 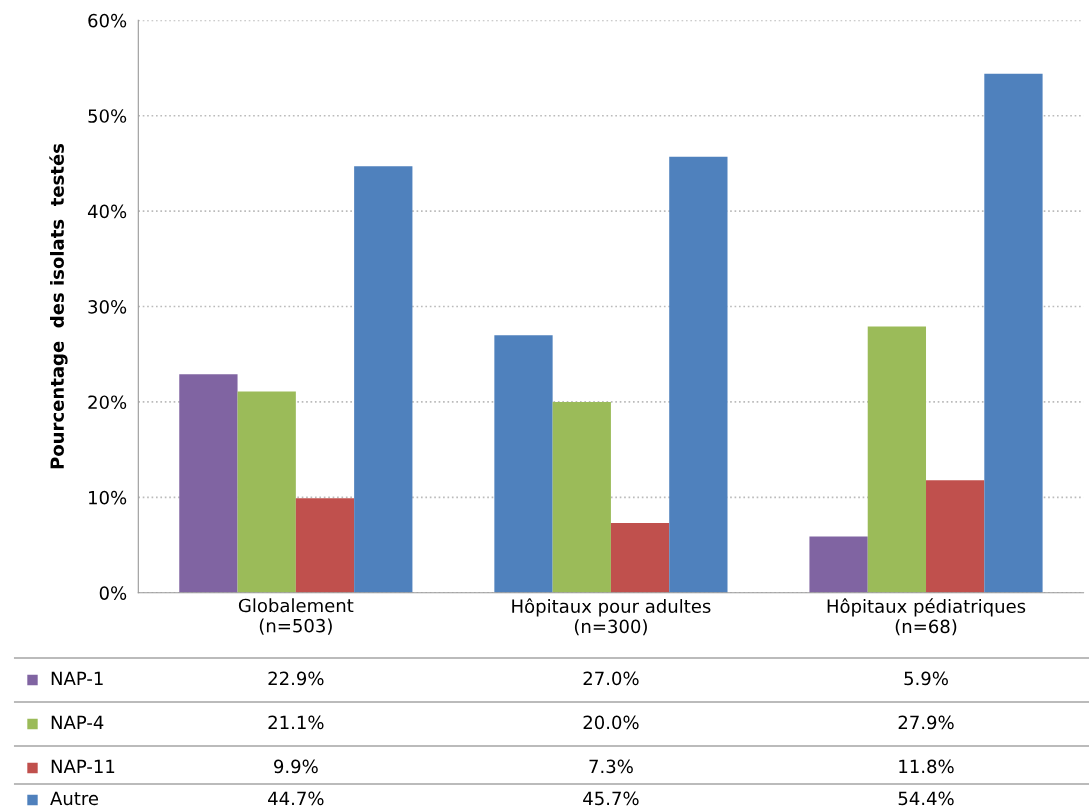 I want to click on data-label: 54.4%, so click(x=926, y=798).